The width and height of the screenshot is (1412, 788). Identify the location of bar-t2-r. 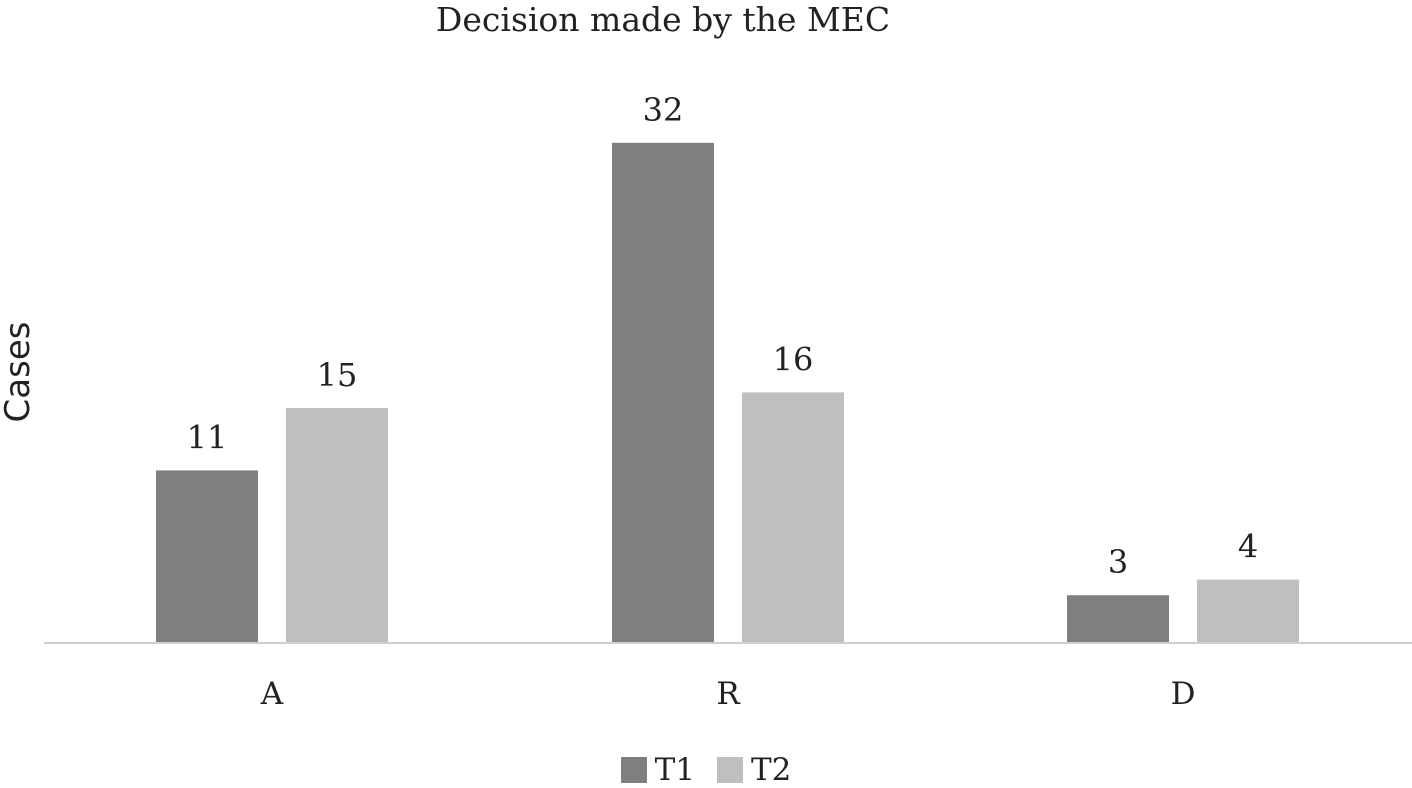
(793, 517).